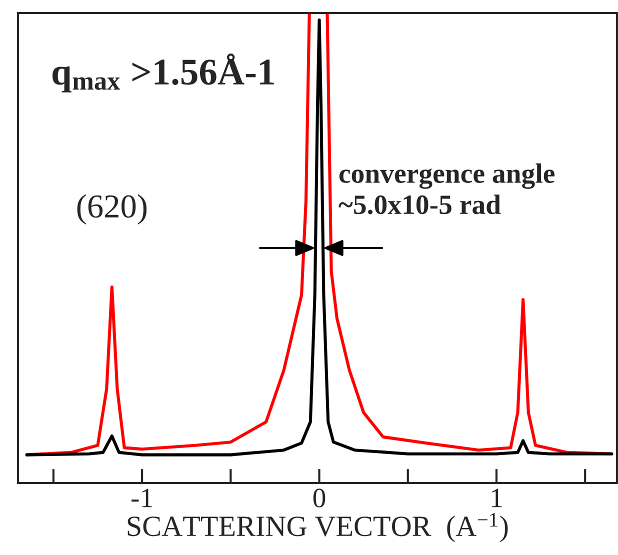 This screenshot has width=618, height=555. I want to click on annotation: (620), so click(112, 209).